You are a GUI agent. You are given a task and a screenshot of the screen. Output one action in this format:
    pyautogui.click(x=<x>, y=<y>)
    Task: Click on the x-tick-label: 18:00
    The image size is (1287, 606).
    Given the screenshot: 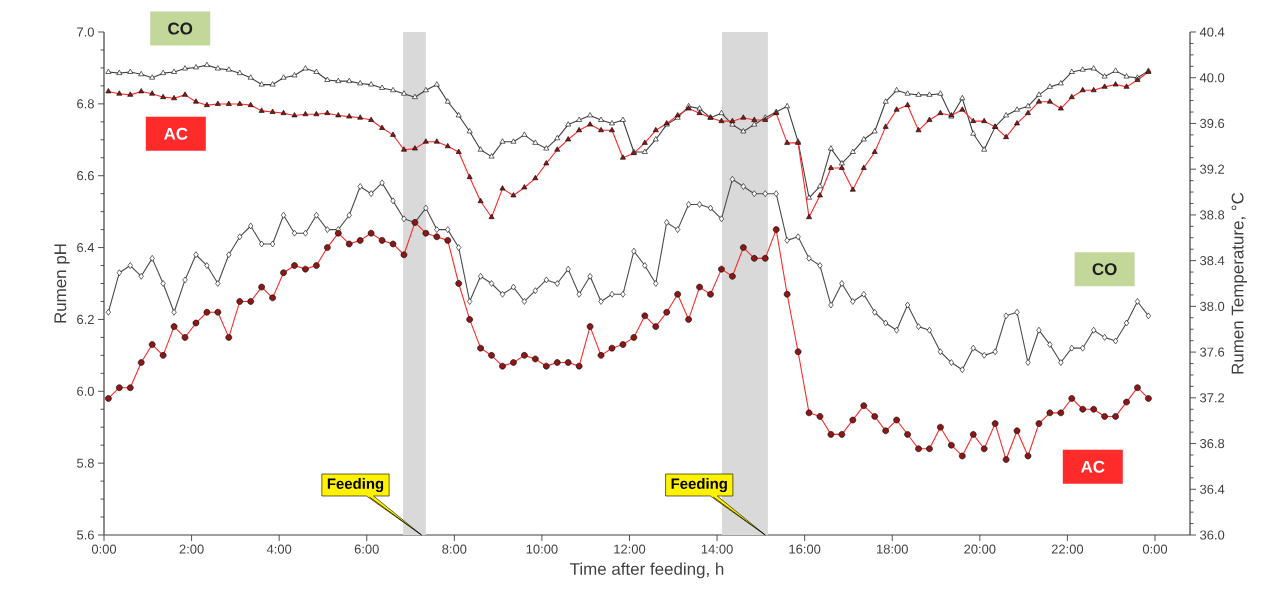 What is the action you would take?
    pyautogui.click(x=892, y=549)
    